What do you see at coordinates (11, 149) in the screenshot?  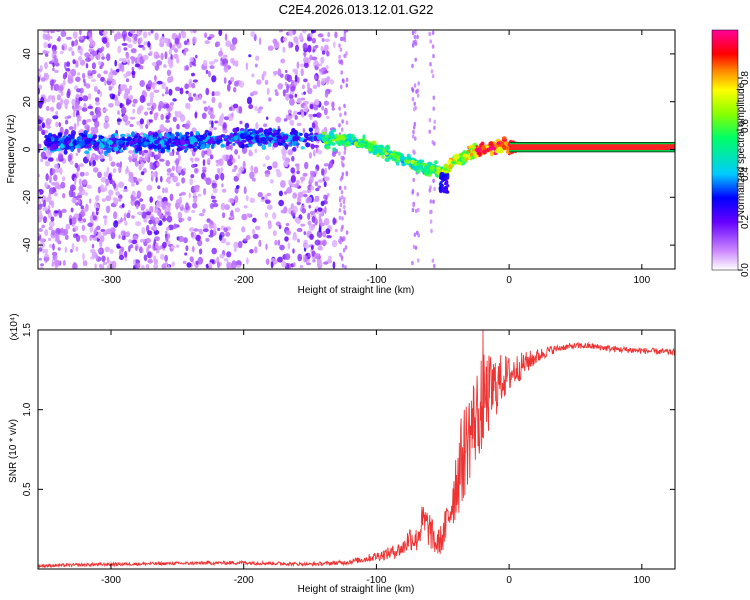 I see `spectrogram-y-label: Frequency (Hz)` at bounding box center [11, 149].